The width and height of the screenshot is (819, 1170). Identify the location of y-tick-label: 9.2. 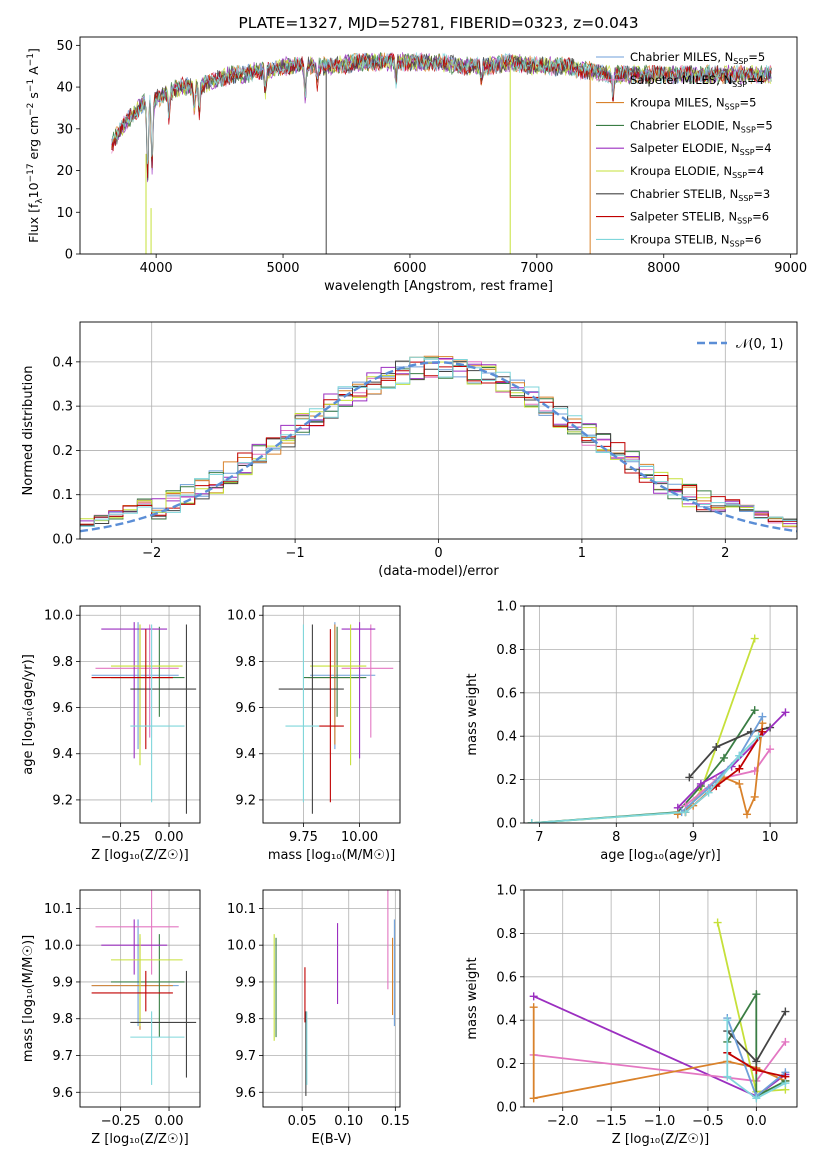
(245, 800).